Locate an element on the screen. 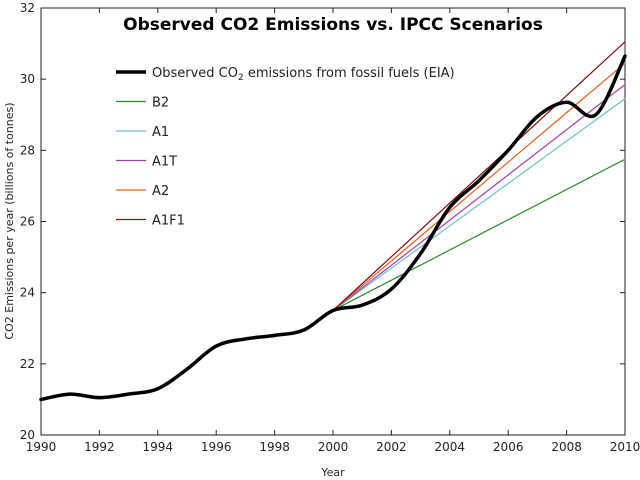 This screenshot has height=480, width=640. legend-label-rest: emissions from fossil fuels (EIA) is located at coordinates (349, 73).